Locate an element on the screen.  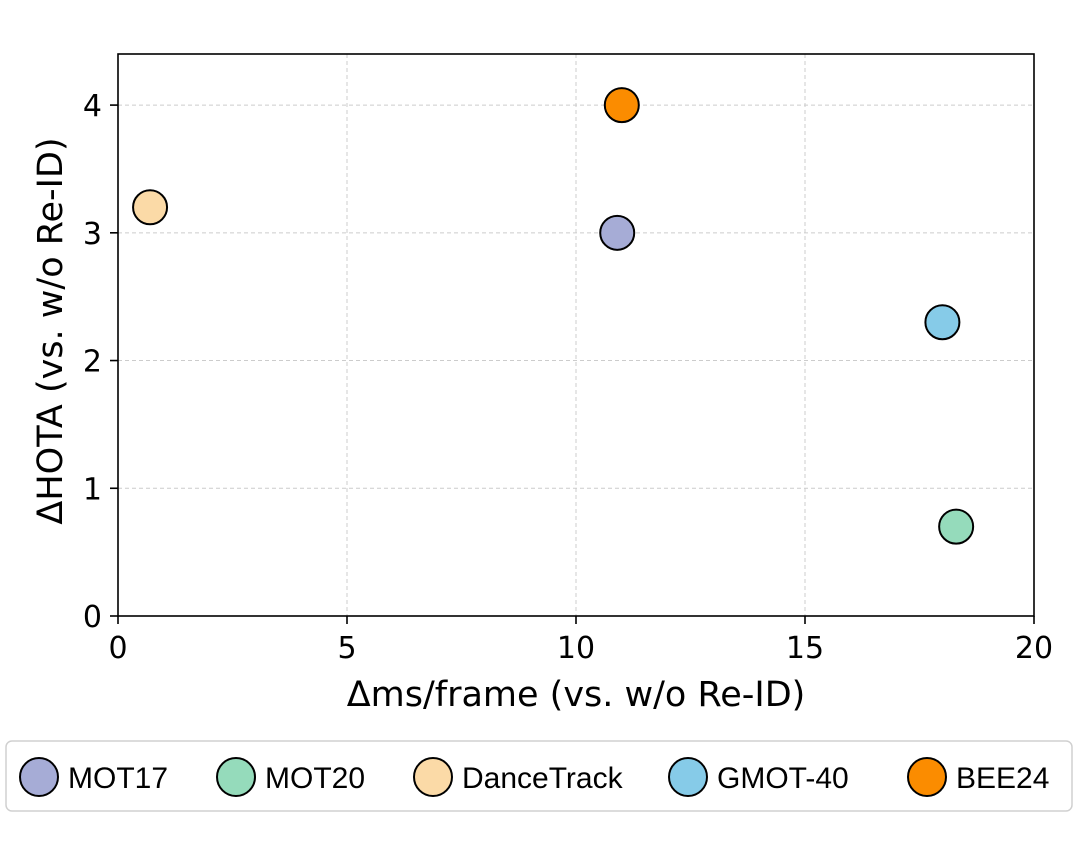
x-axis: 0 5 10 15 20 is located at coordinates (580, 641).